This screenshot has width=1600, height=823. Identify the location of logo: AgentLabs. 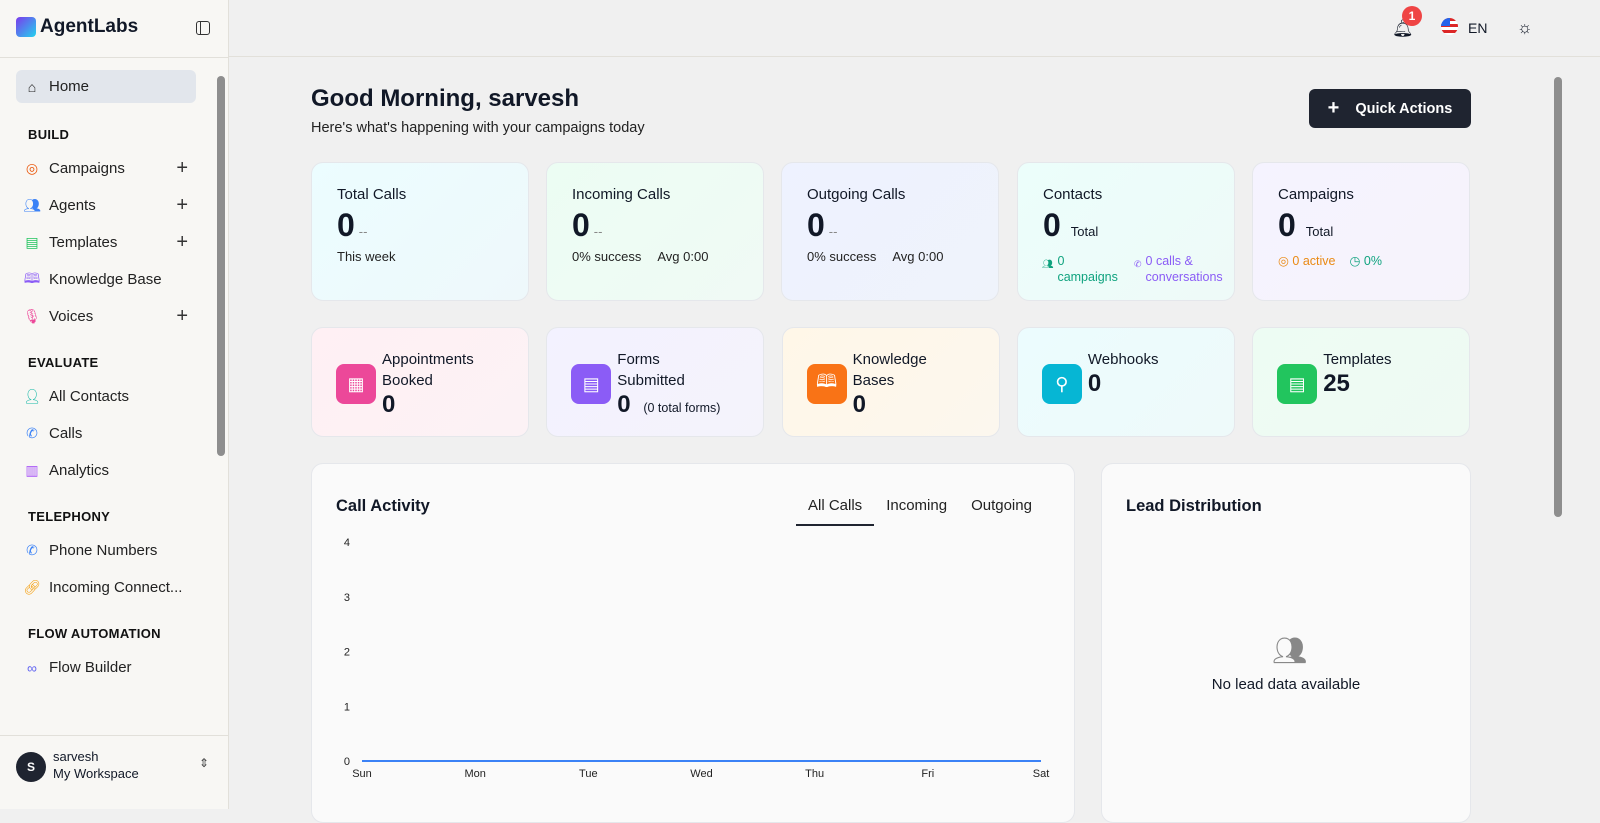
(77, 27).